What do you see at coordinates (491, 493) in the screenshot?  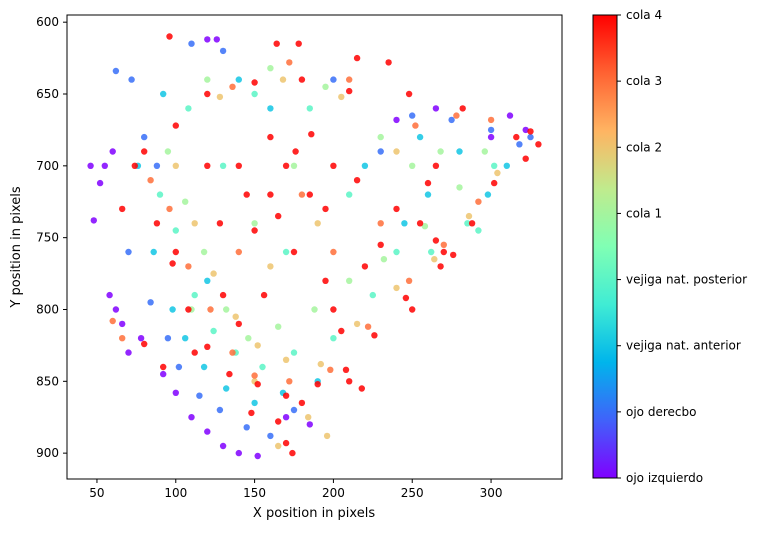 I see `x-tick-label: 300` at bounding box center [491, 493].